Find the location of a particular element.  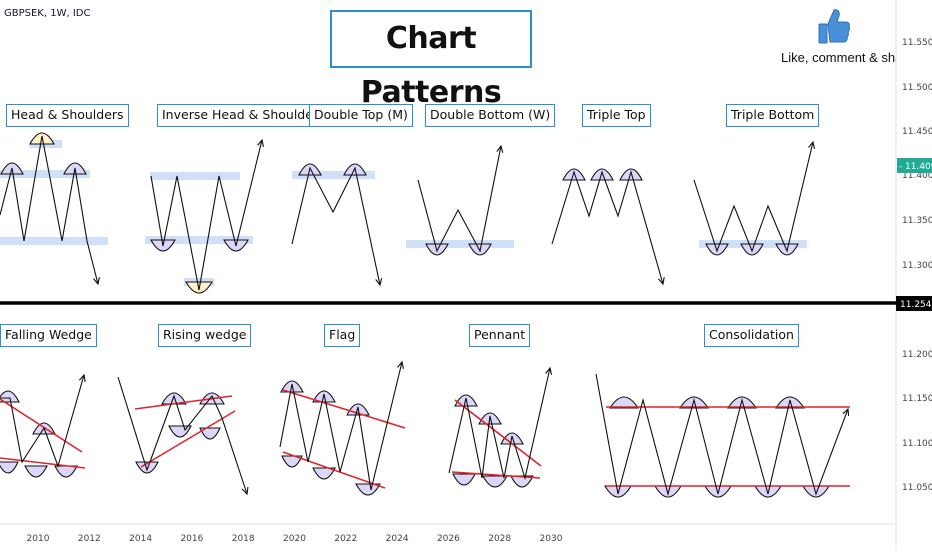

time-tick-label: 2028 is located at coordinates (499, 539).